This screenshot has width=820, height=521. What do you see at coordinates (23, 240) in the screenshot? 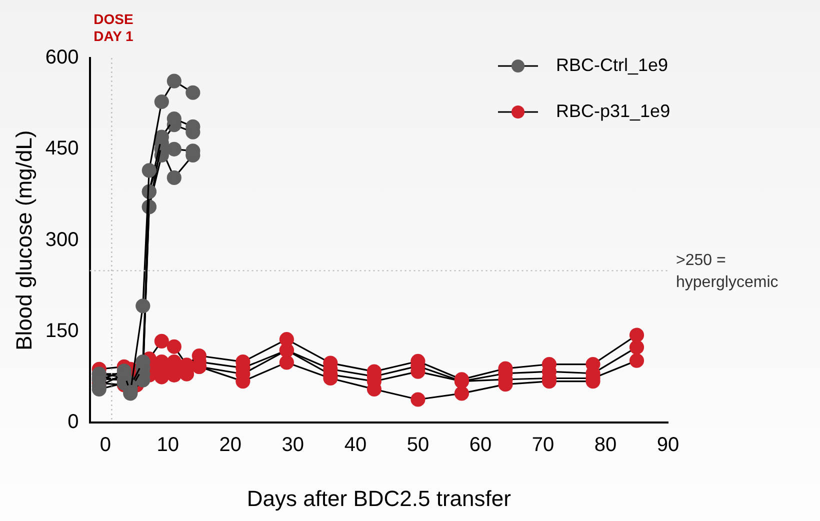
I see `y-axis-title: Blood glucose (mg/dL)` at bounding box center [23, 240].